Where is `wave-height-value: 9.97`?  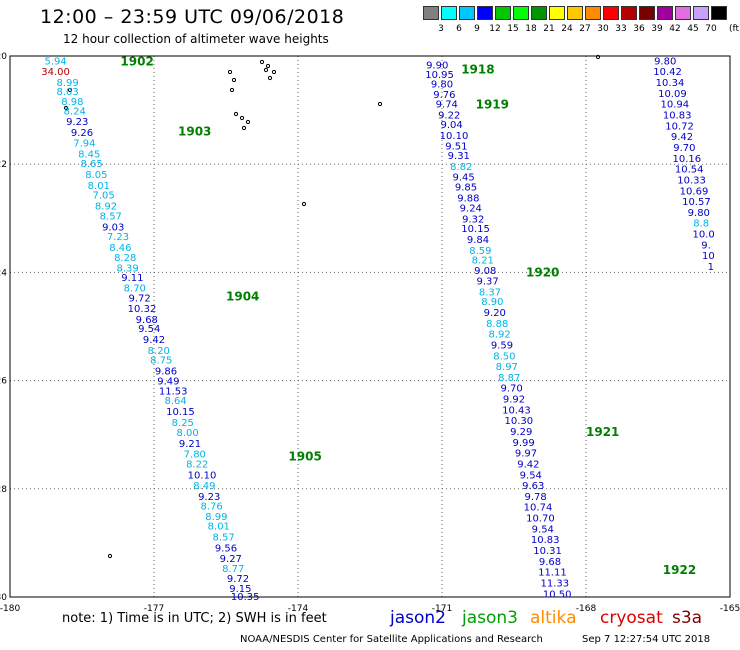 wave-height-value: 9.97 is located at coordinates (526, 454).